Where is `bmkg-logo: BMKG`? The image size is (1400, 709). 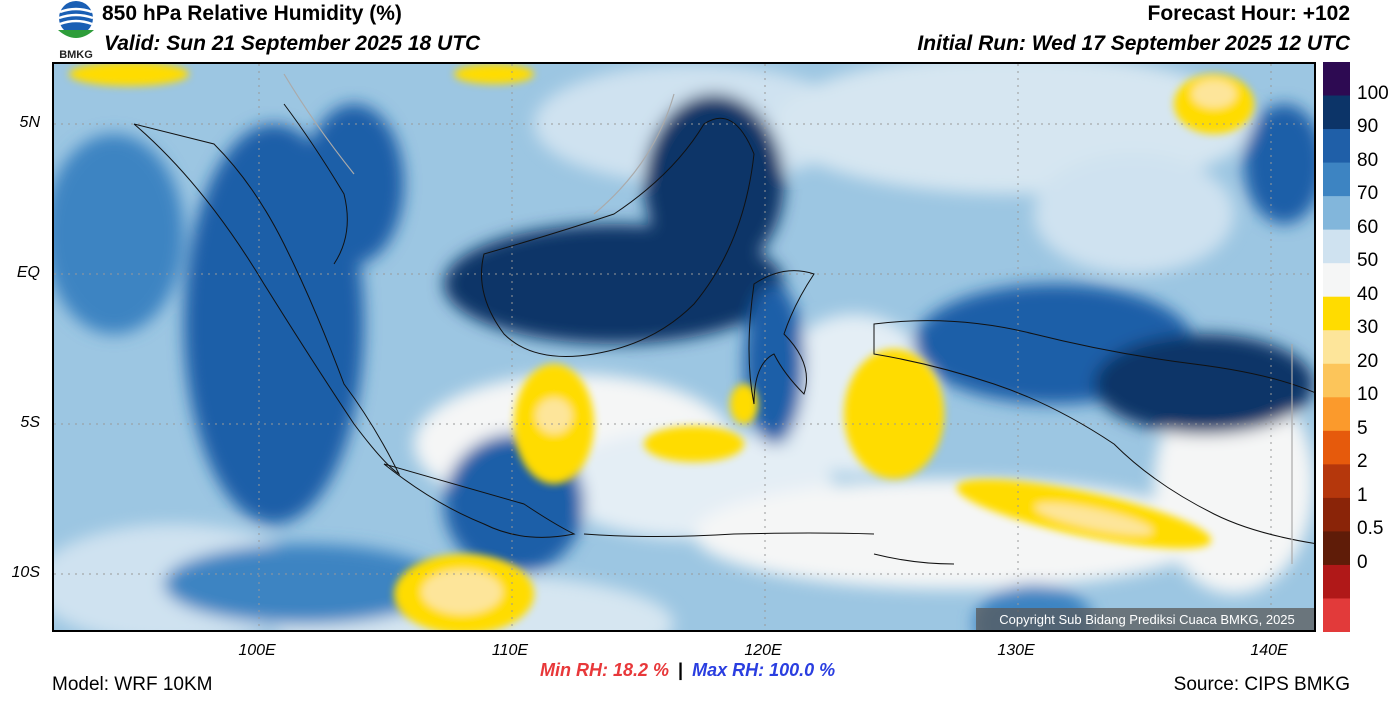
bmkg-logo: BMKG is located at coordinates (76, 31).